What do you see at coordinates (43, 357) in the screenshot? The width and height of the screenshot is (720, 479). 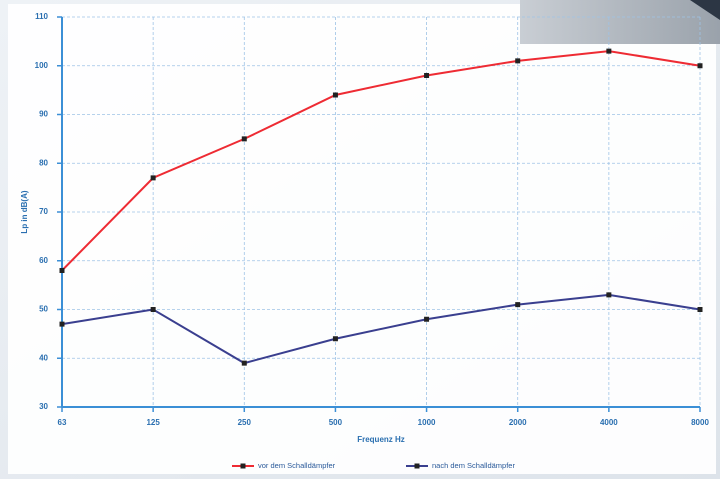 I see `y-tick-label: 40` at bounding box center [43, 357].